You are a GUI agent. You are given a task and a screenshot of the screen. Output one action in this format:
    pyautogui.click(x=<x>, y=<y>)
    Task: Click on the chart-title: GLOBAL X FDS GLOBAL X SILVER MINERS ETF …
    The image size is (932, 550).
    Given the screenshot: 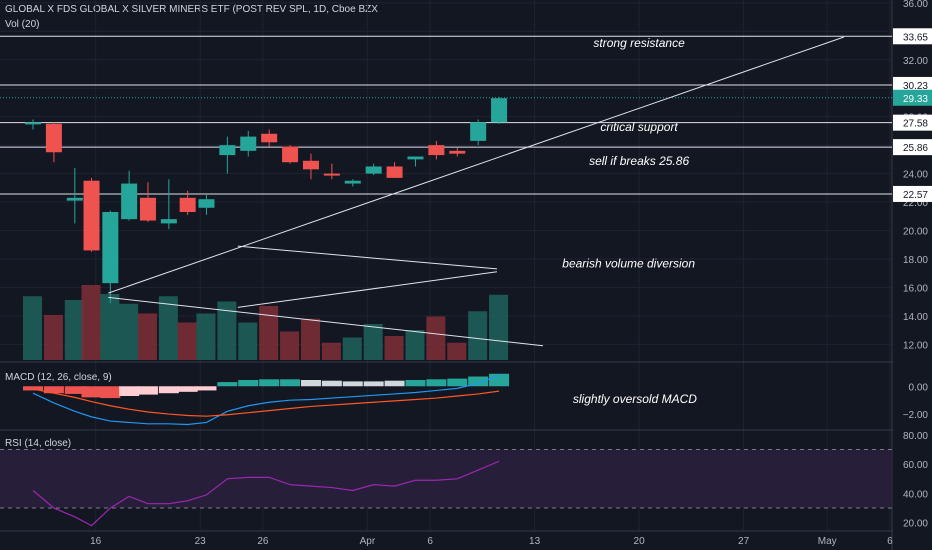 What is the action you would take?
    pyautogui.click(x=191, y=9)
    